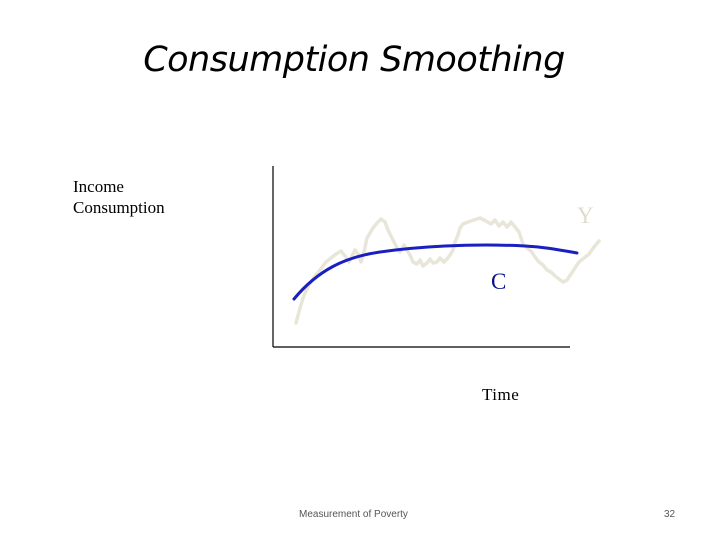 Image resolution: width=720 pixels, height=540 pixels. Describe the element at coordinates (585, 215) in the screenshot. I see `income-curve-label: Y` at that location.